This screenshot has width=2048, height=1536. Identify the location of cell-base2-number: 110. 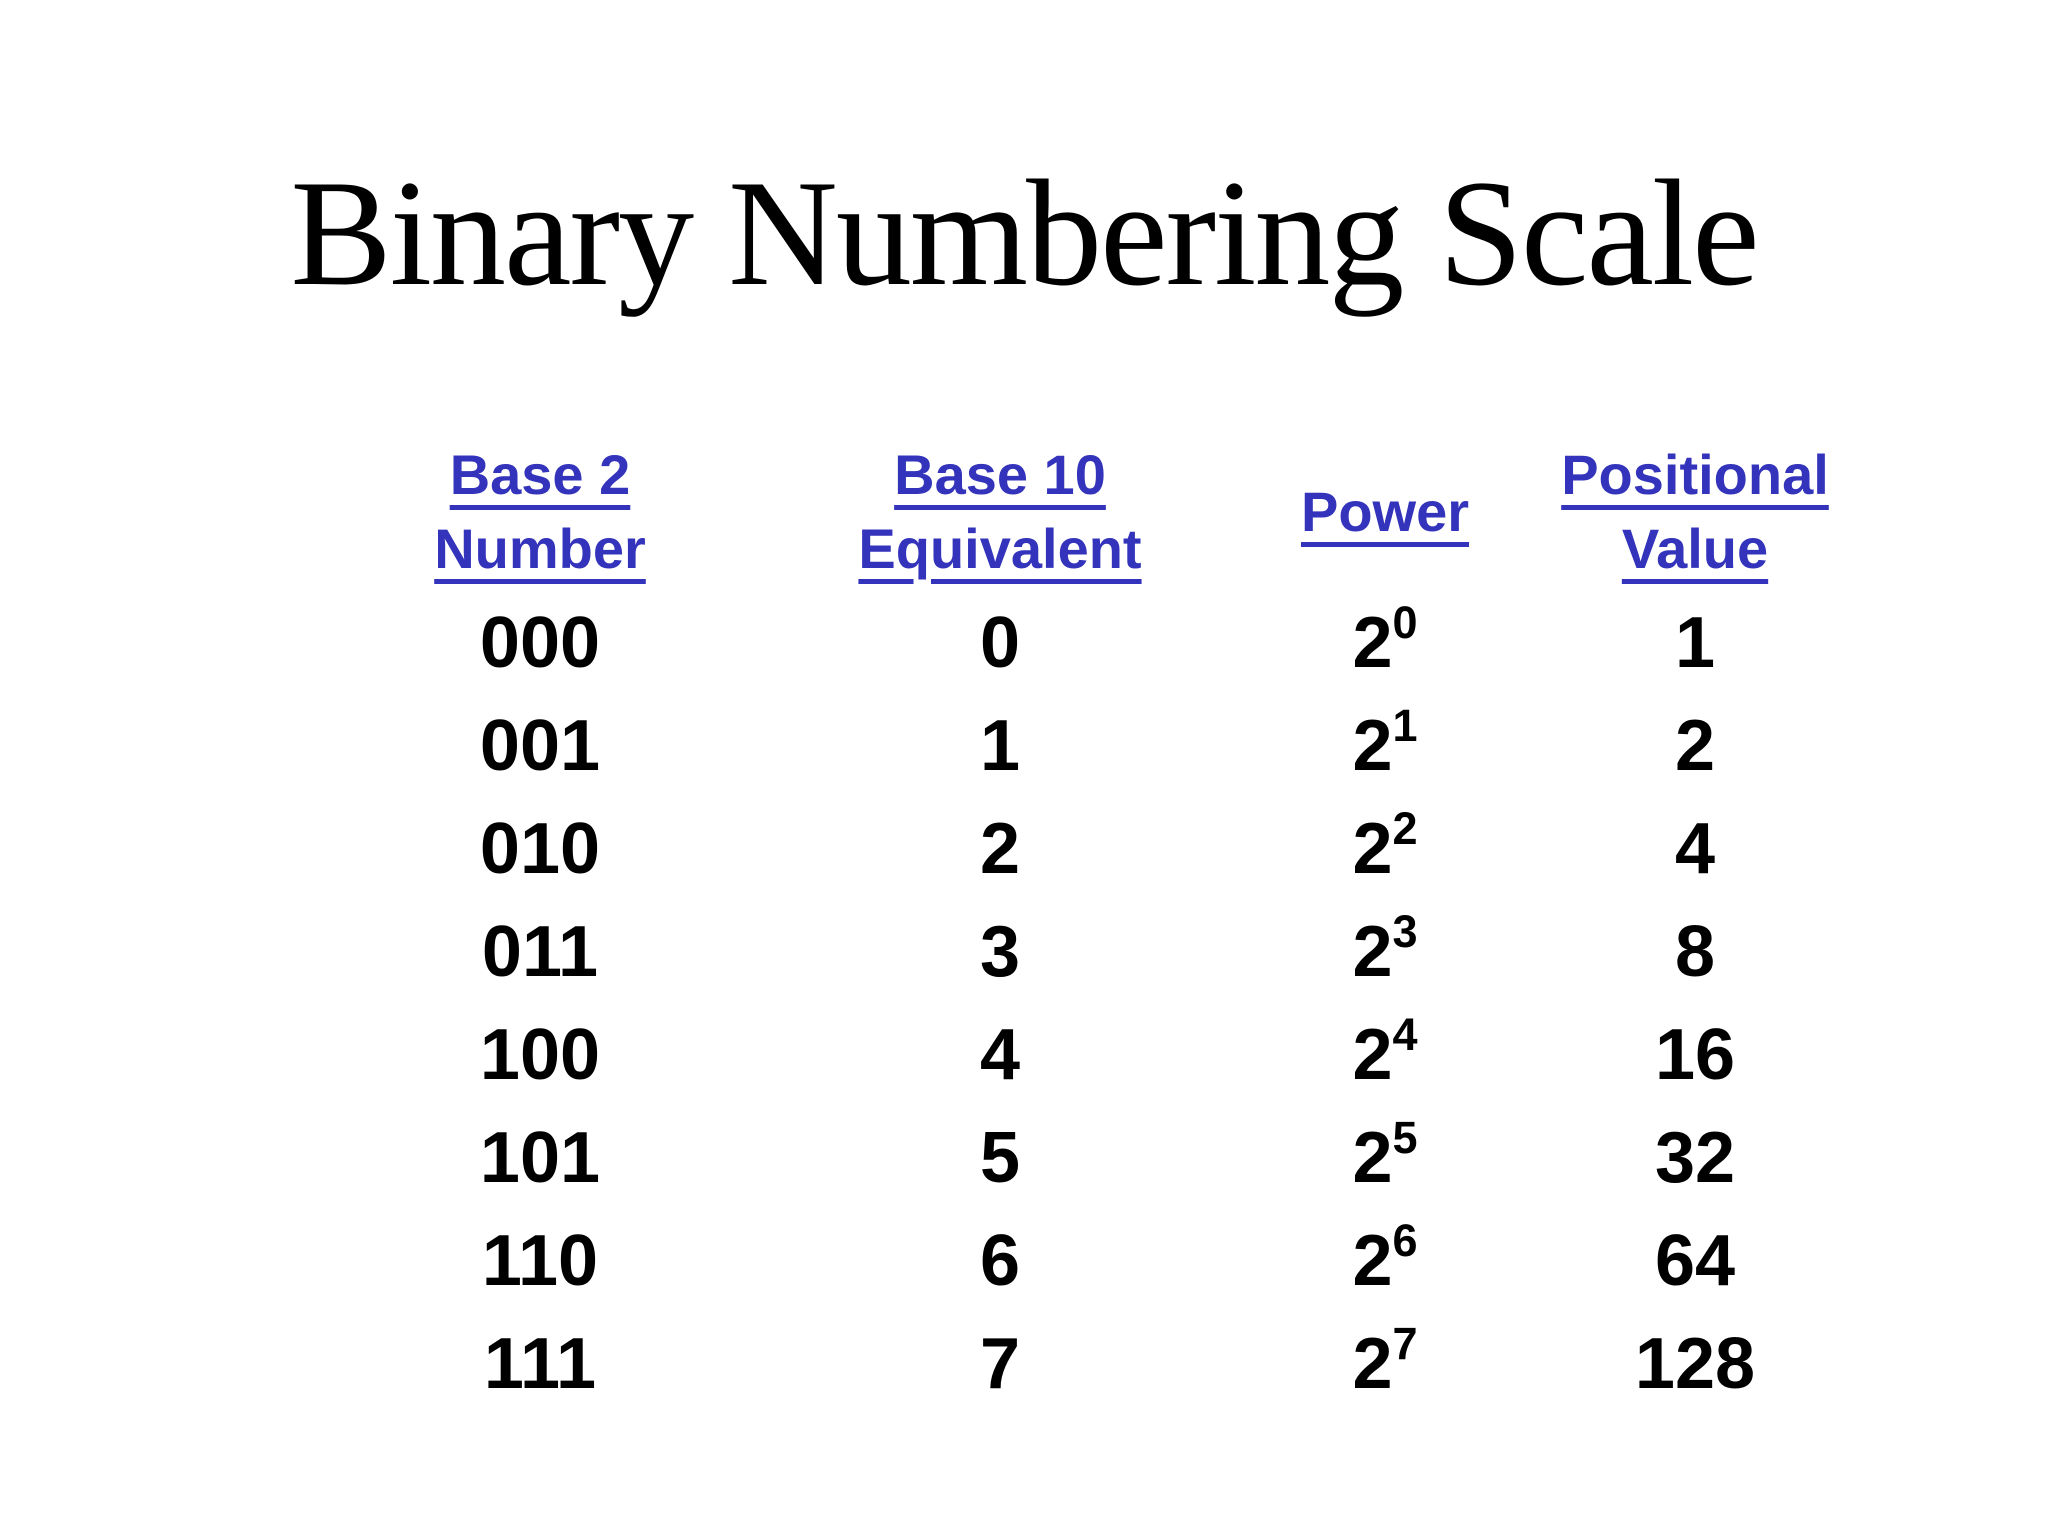
(540, 1261).